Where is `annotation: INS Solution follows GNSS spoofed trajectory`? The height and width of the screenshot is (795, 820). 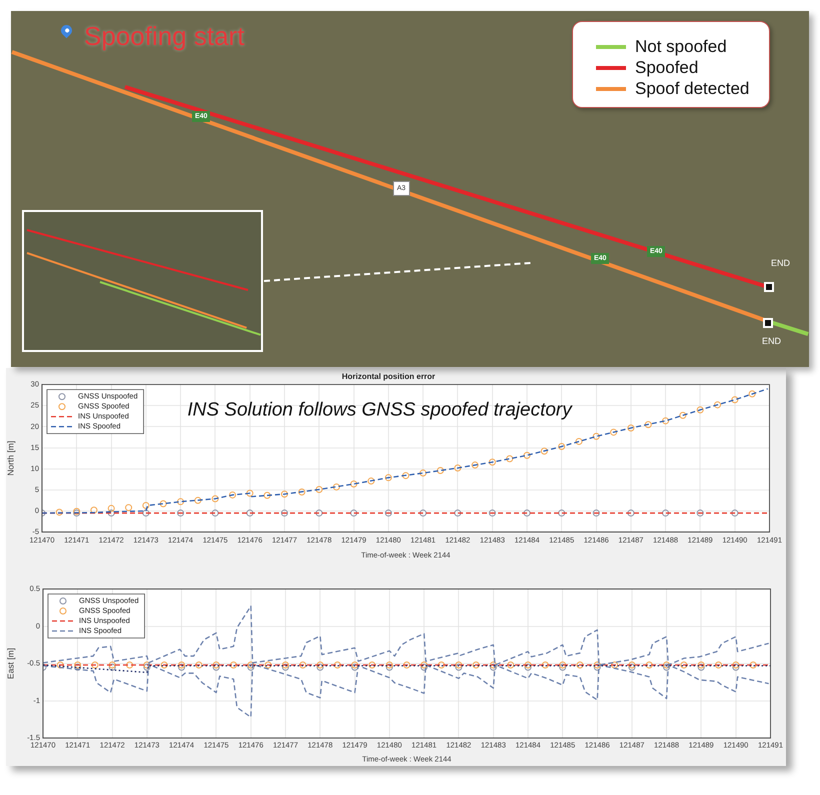 annotation: INS Solution follows GNSS spoofed trajectory is located at coordinates (380, 410).